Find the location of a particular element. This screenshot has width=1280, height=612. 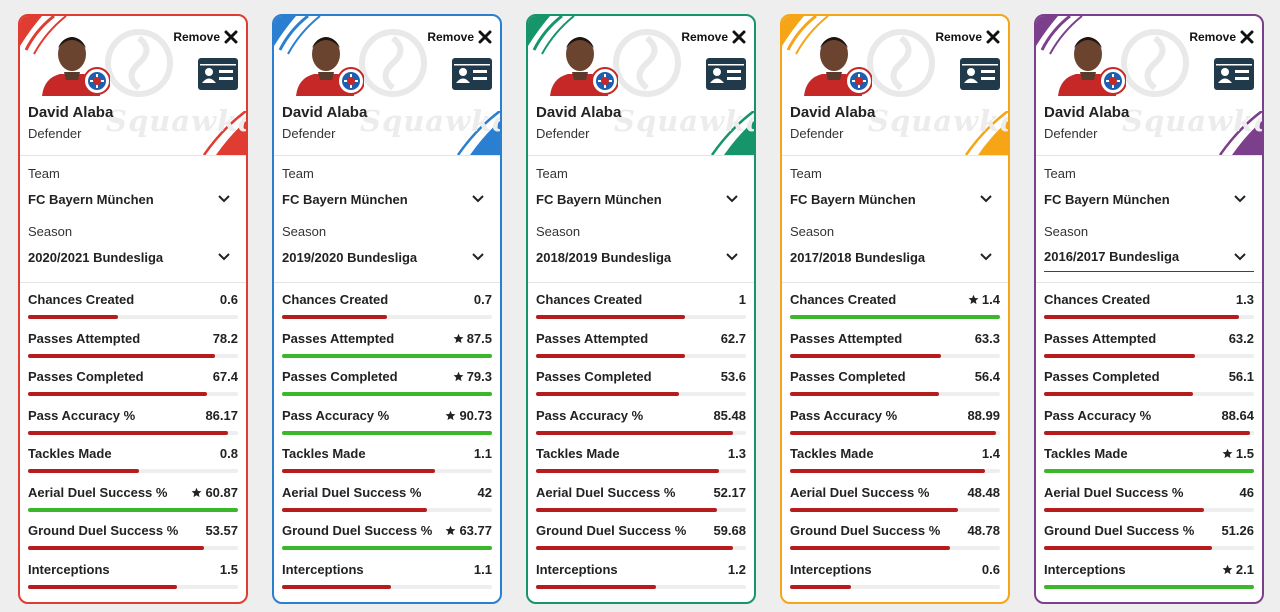

season-select: 2018/2019 Bundesliga is located at coordinates (641, 257).